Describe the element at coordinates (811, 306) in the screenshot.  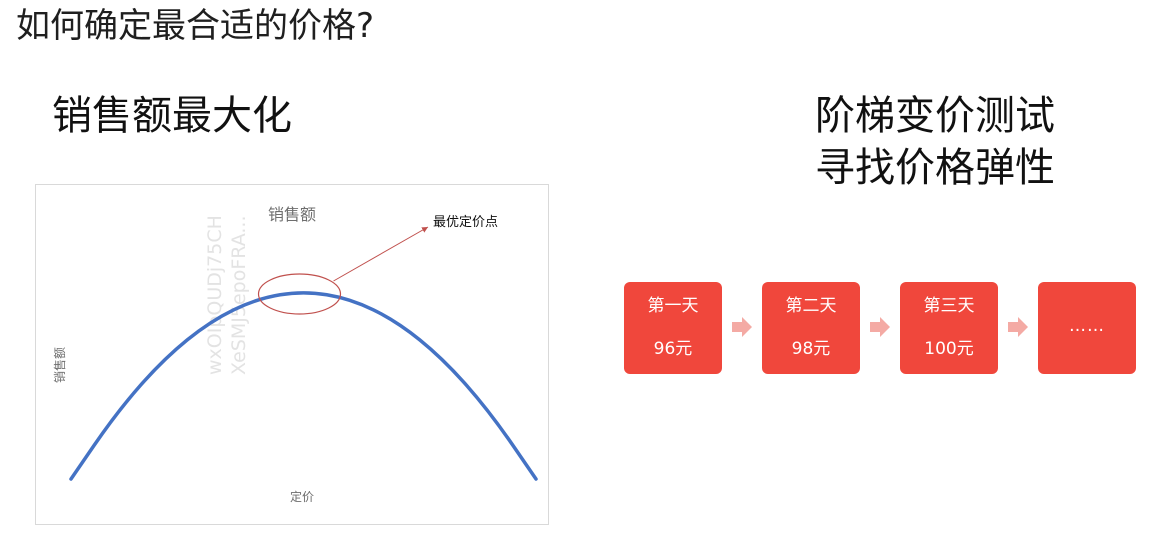
I see `step-day-label: 第二天` at that location.